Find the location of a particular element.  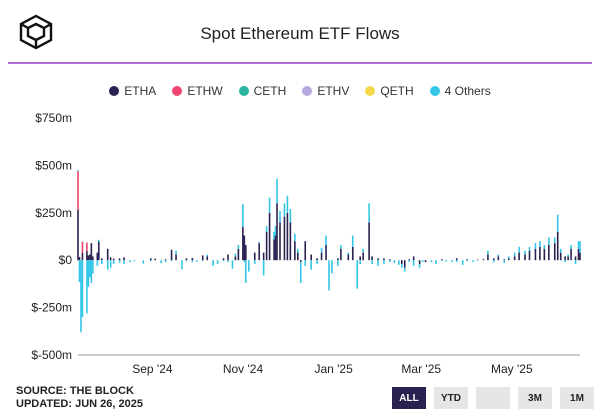

bar-segment-ethw is located at coordinates (87, 247).